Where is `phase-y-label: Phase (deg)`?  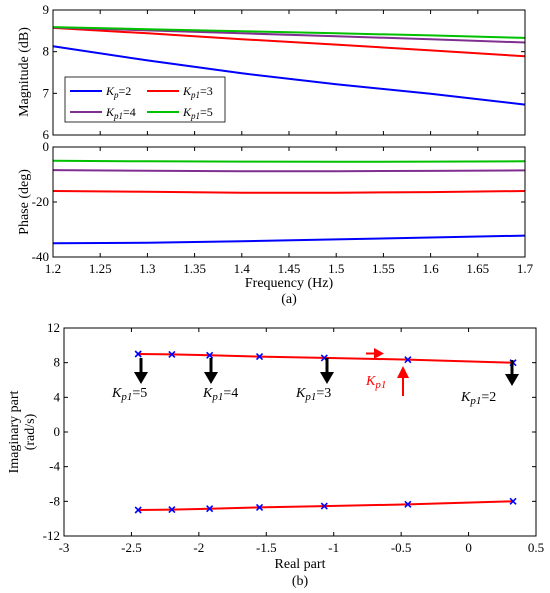 phase-y-label: Phase (deg) is located at coordinates (24, 202).